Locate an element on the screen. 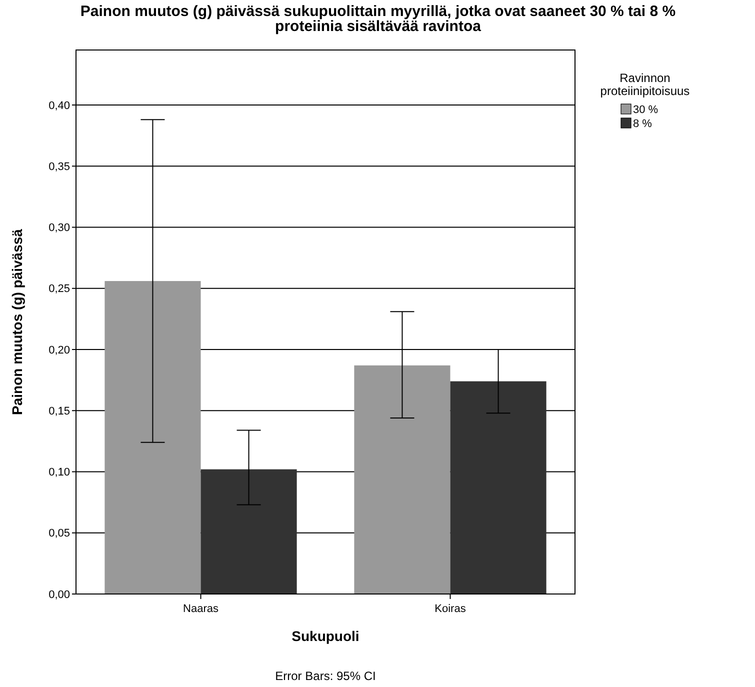 The width and height of the screenshot is (755, 687). y-tick-label: 0,05 is located at coordinates (59, 534).